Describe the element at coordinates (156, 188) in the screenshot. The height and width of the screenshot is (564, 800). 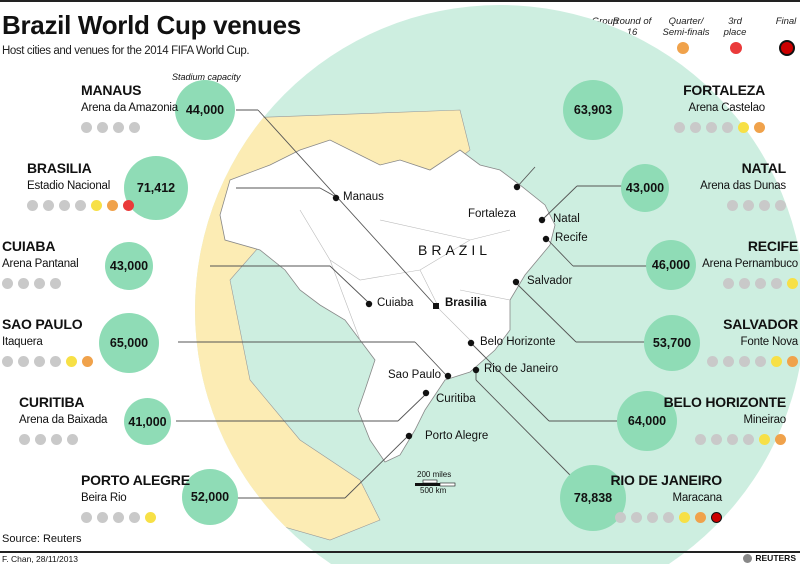
I see `capacity-bubble-brasilia: 71,412` at that location.